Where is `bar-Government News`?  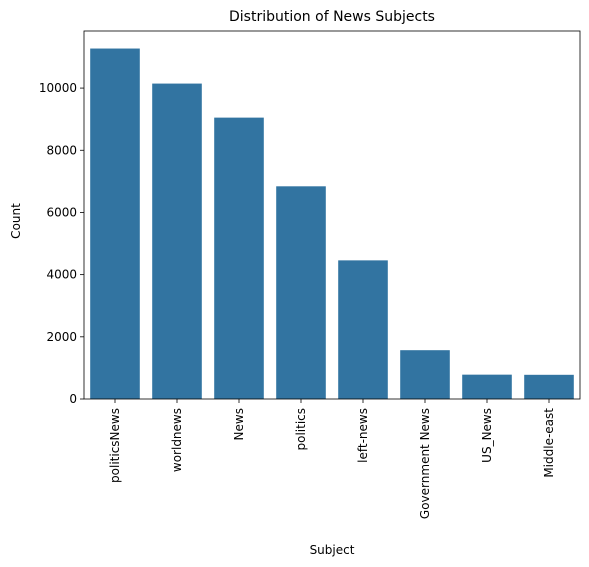 bar-Government News is located at coordinates (425, 374).